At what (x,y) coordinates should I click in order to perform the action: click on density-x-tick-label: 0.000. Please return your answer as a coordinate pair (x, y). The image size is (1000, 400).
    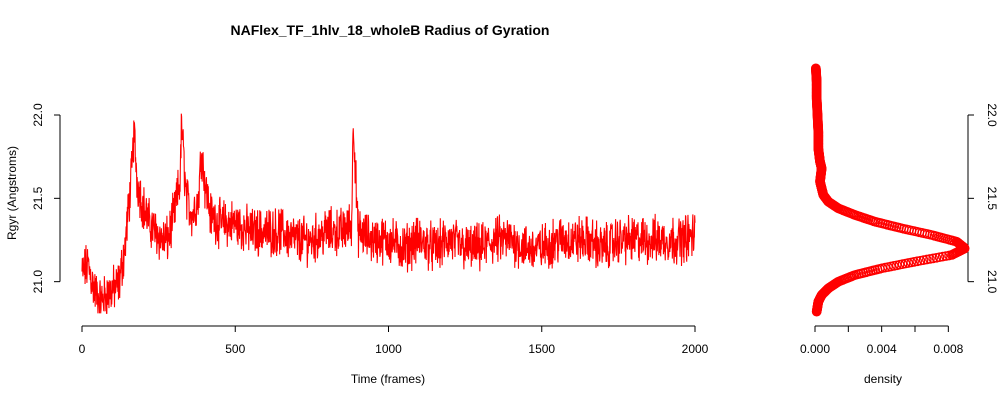
    Looking at the image, I should click on (815, 349).